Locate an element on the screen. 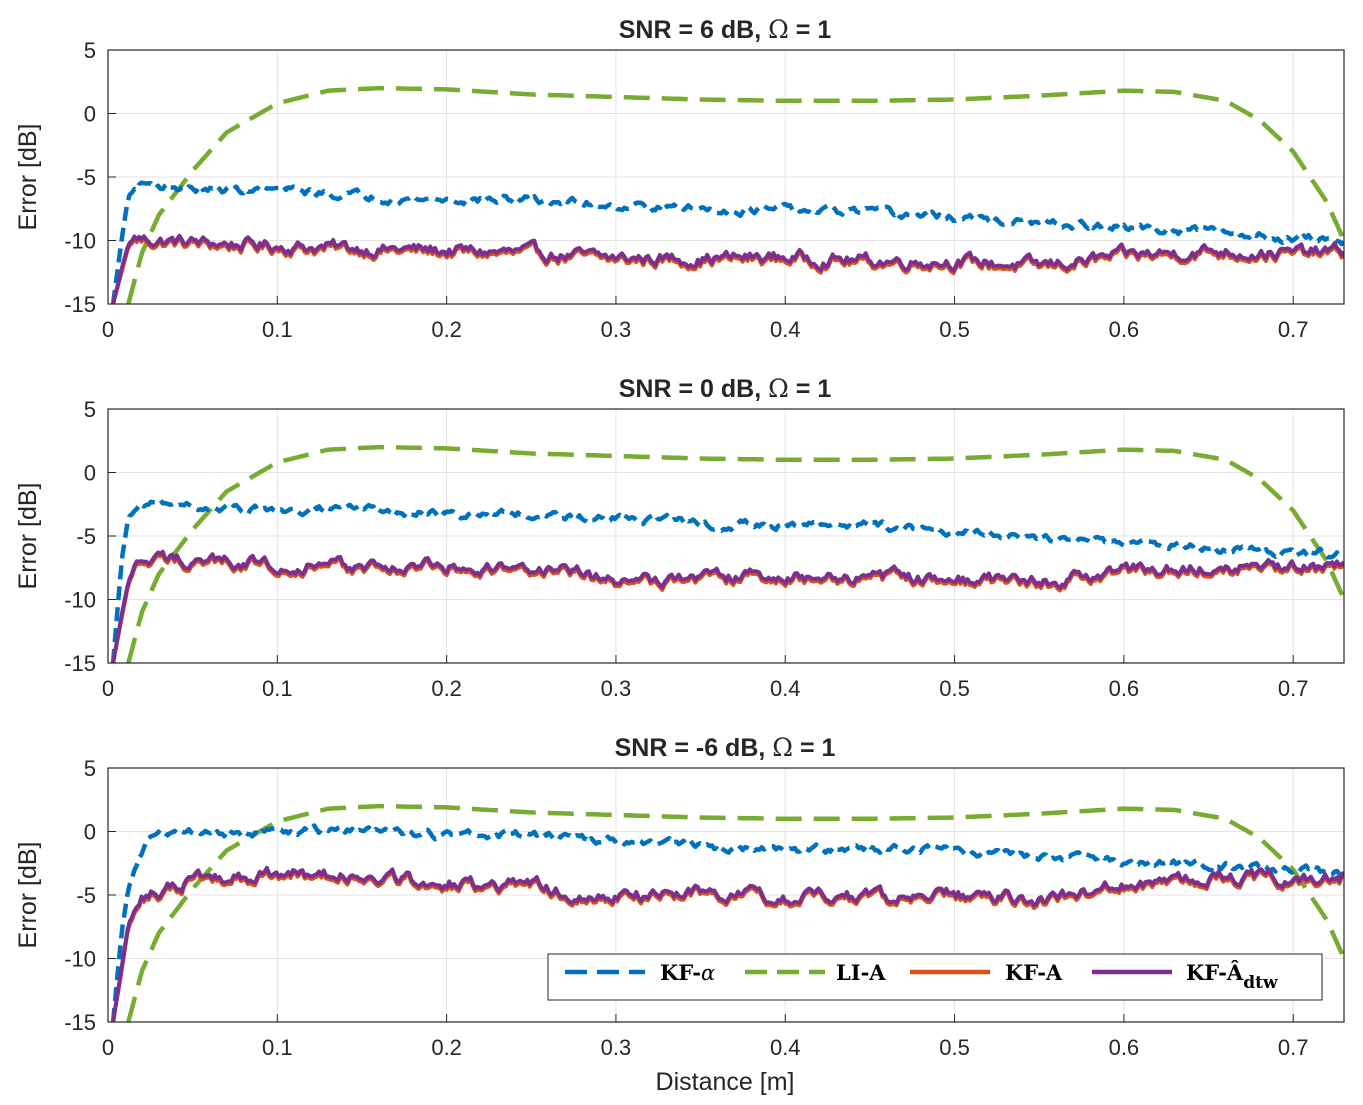  legend-label-li-a: LI-A is located at coordinates (861, 972).